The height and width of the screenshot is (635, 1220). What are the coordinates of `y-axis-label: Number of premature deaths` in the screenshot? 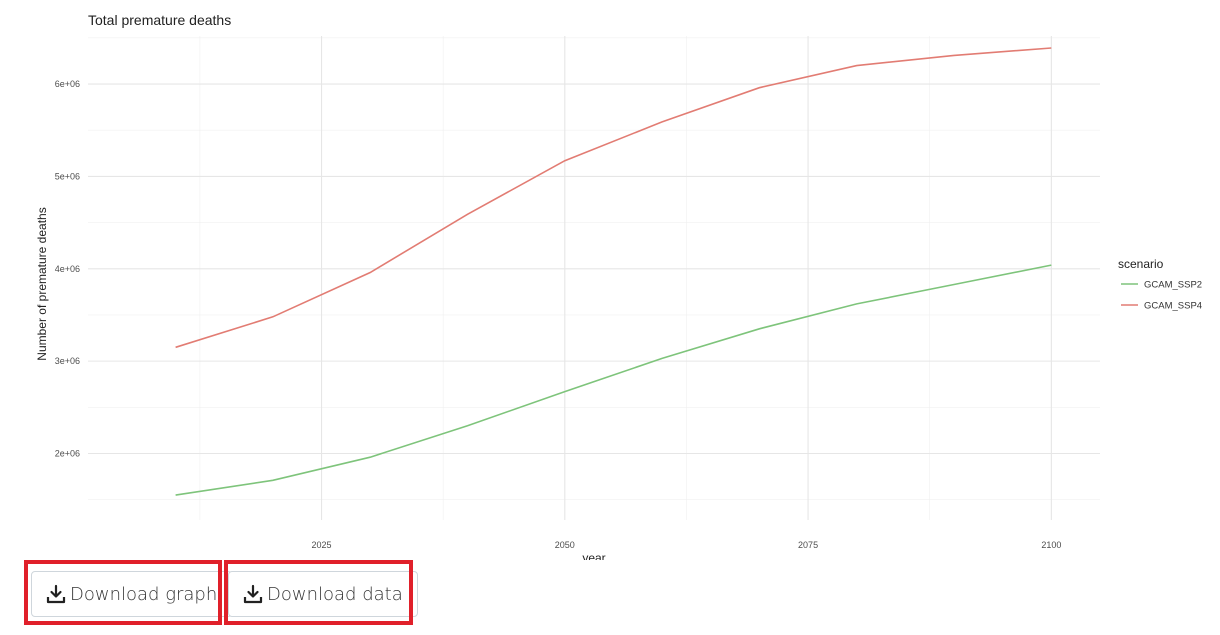 It's located at (42, 283).